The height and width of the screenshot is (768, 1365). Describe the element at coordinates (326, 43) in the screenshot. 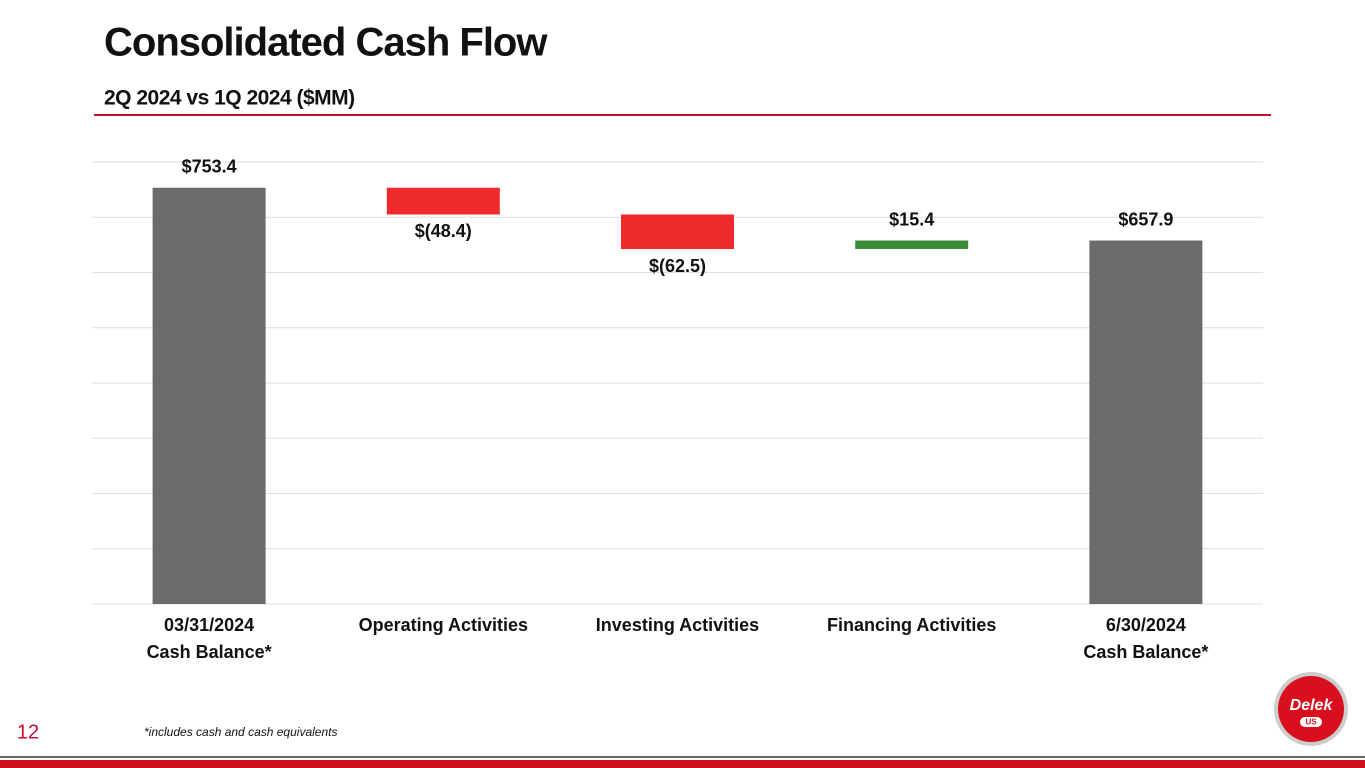

I see `chart-title: Consolidated Cash Flow` at that location.